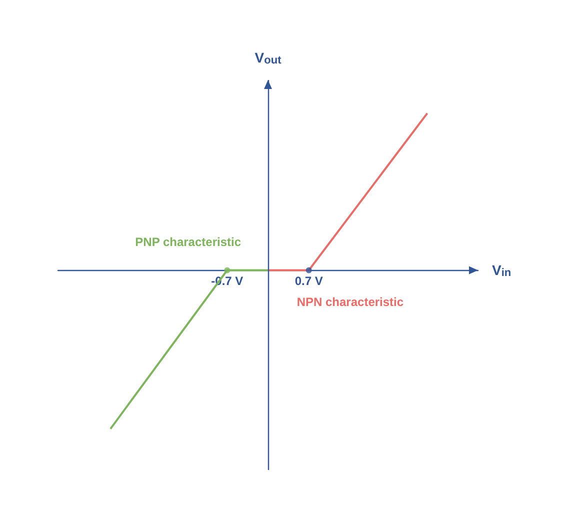 The height and width of the screenshot is (529, 580). Describe the element at coordinates (308, 281) in the screenshot. I see `x-tick-label: 0.7 V` at that location.